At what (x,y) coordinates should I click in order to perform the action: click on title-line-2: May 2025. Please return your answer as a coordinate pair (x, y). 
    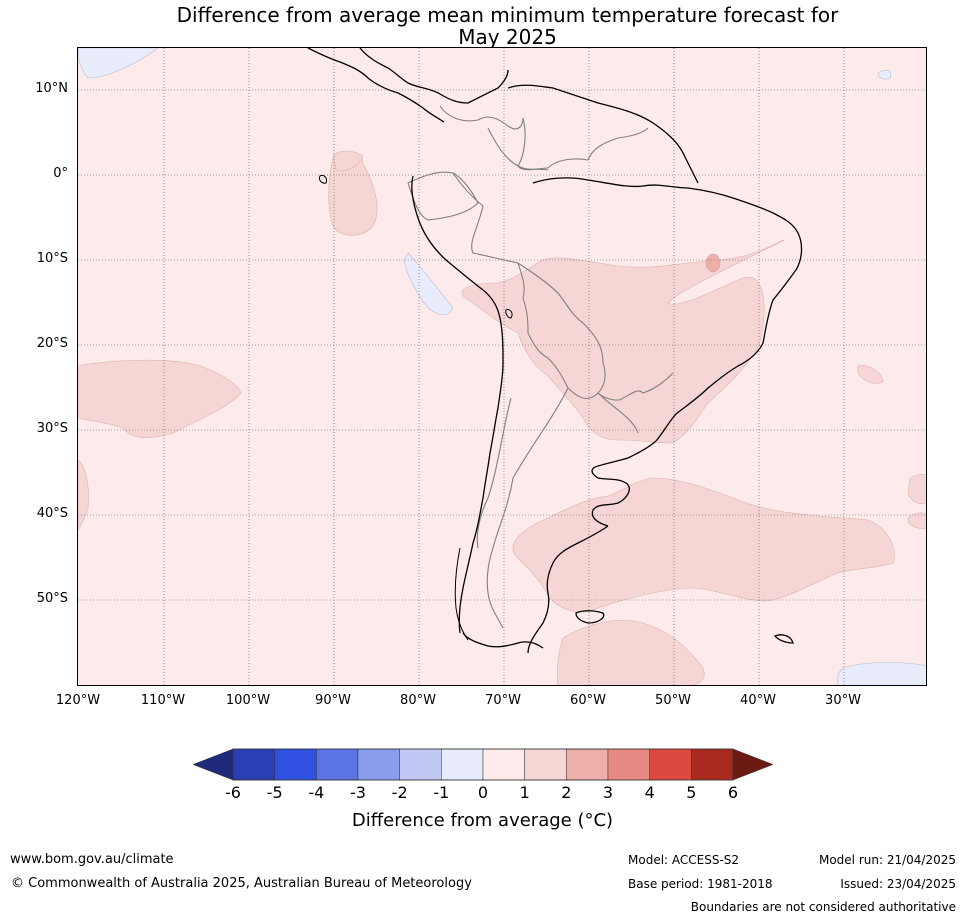
    Looking at the image, I should click on (507, 37).